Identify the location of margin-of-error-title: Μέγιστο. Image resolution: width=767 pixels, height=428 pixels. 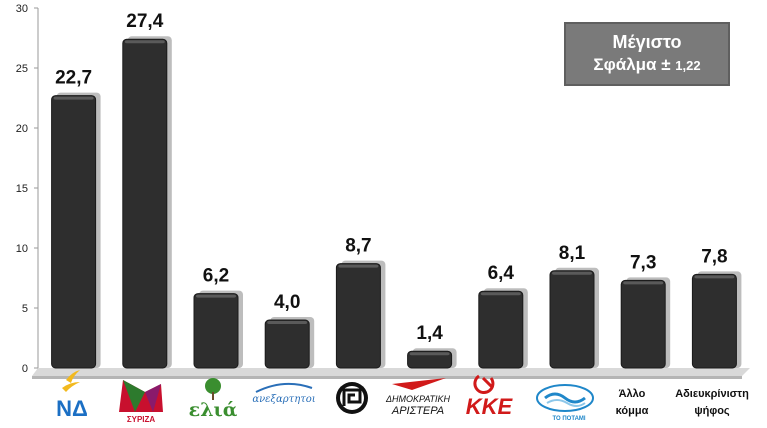
(647, 42).